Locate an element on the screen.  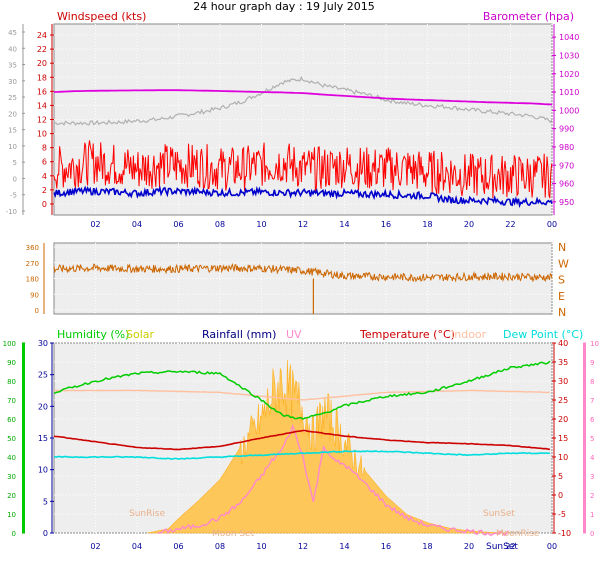
humidity-tick-label: 40 is located at coordinates (11, 458).